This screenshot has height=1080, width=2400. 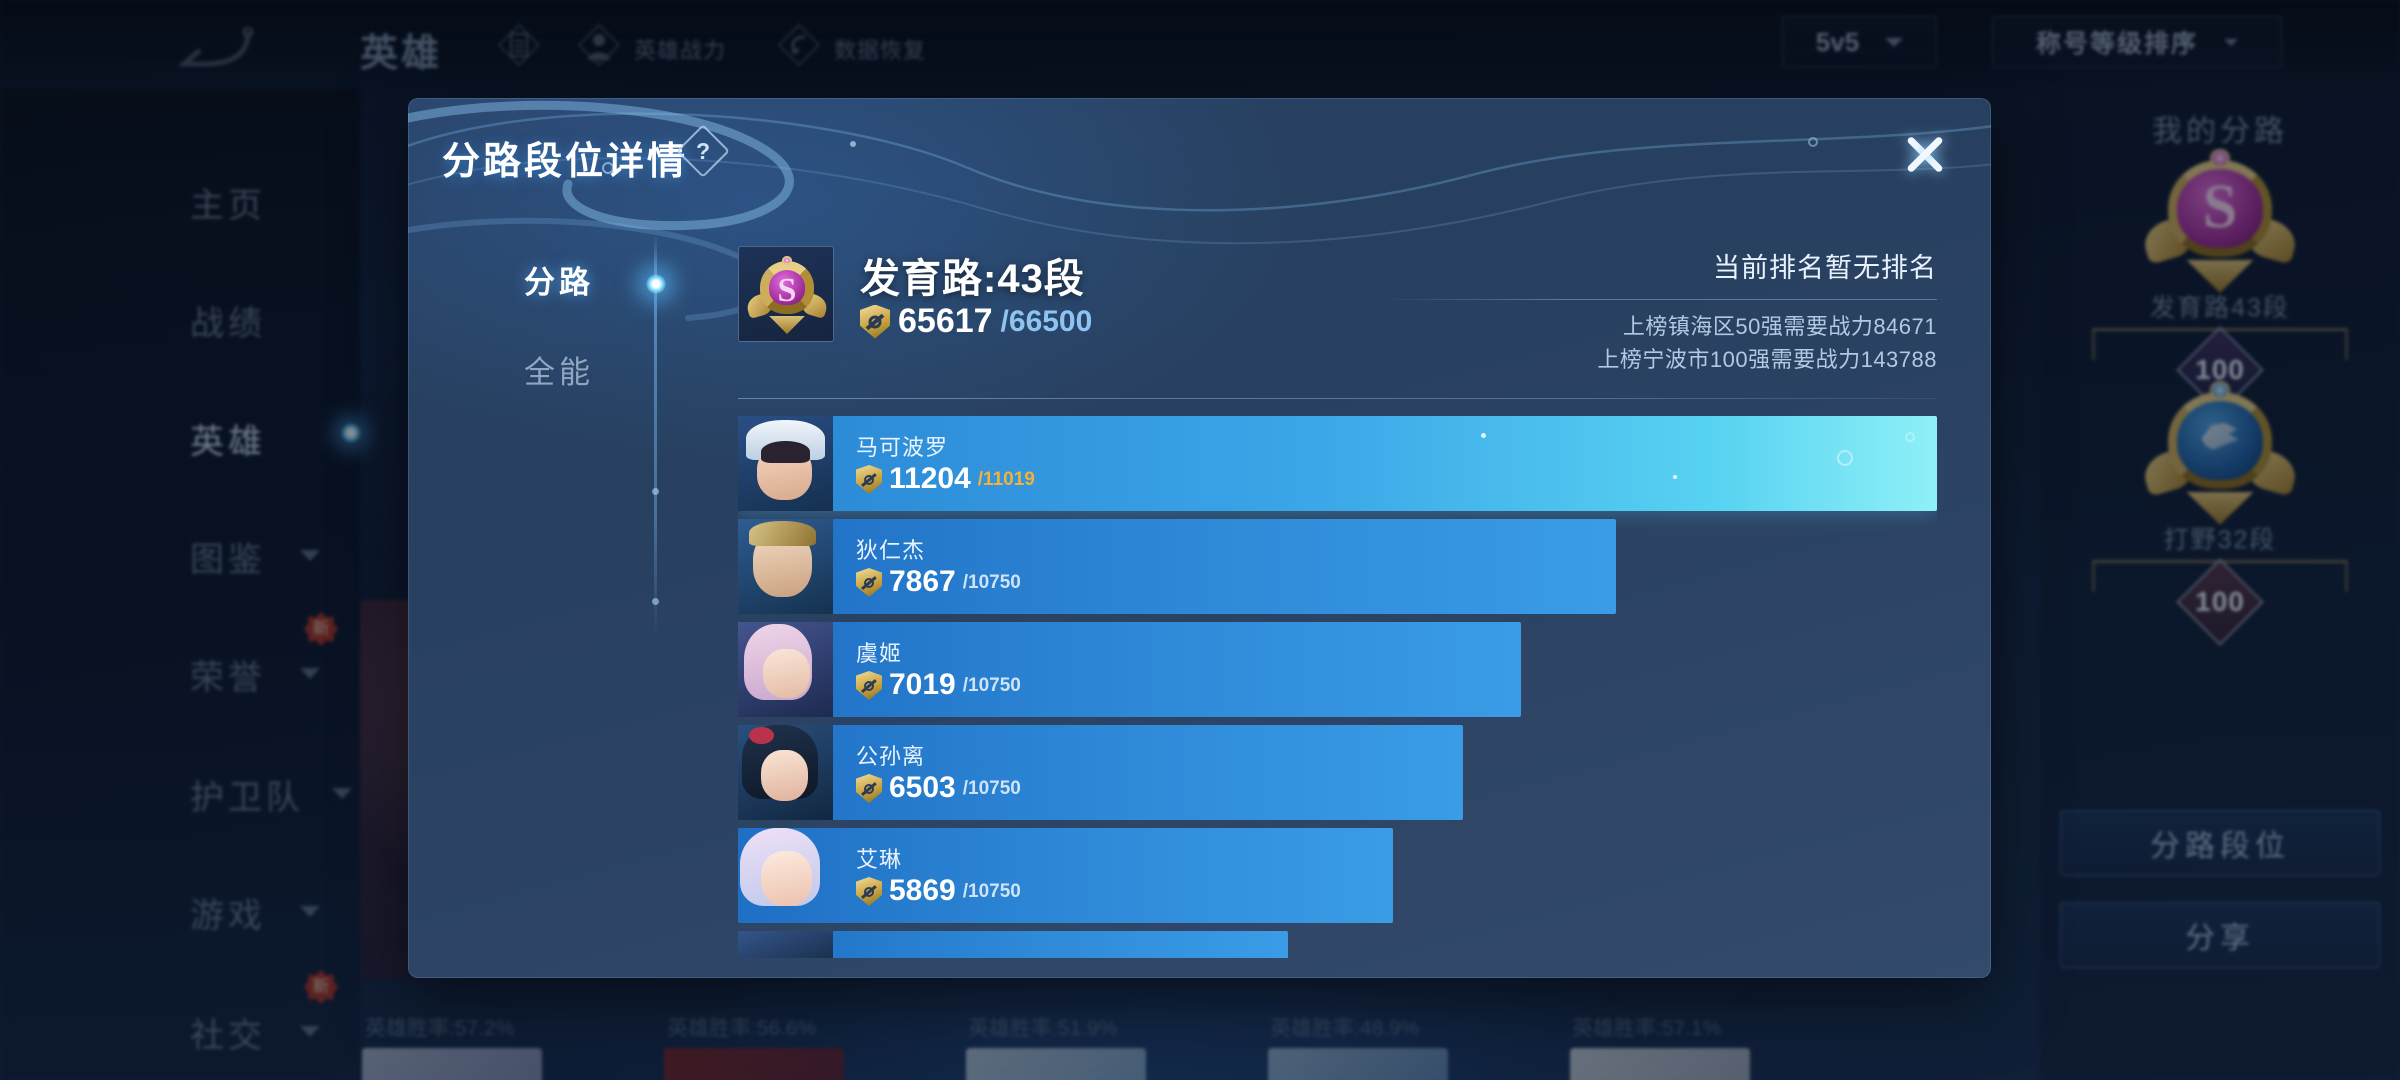 What do you see at coordinates (1657, 299) in the screenshot?
I see `divider` at bounding box center [1657, 299].